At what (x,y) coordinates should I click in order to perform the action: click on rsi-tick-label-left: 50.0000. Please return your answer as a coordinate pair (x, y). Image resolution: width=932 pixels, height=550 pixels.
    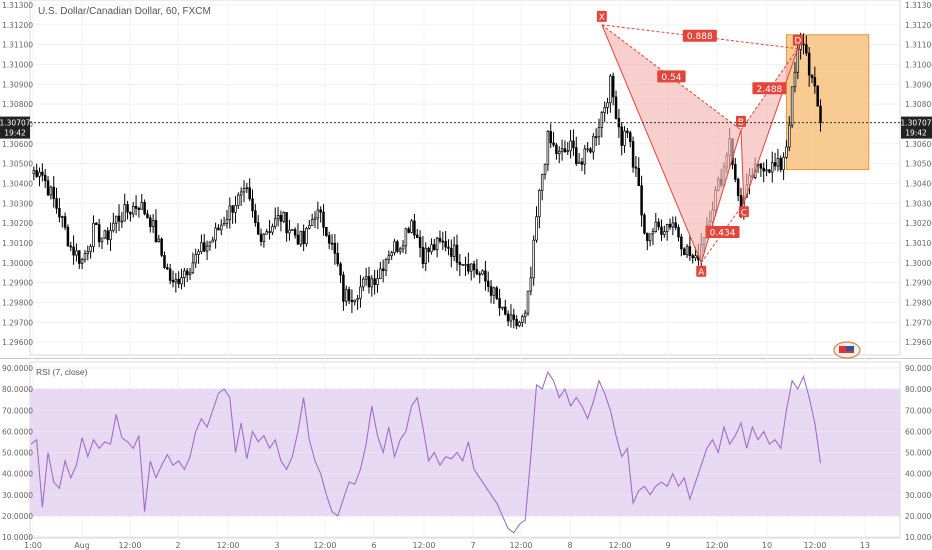
    Looking at the image, I should click on (17, 453).